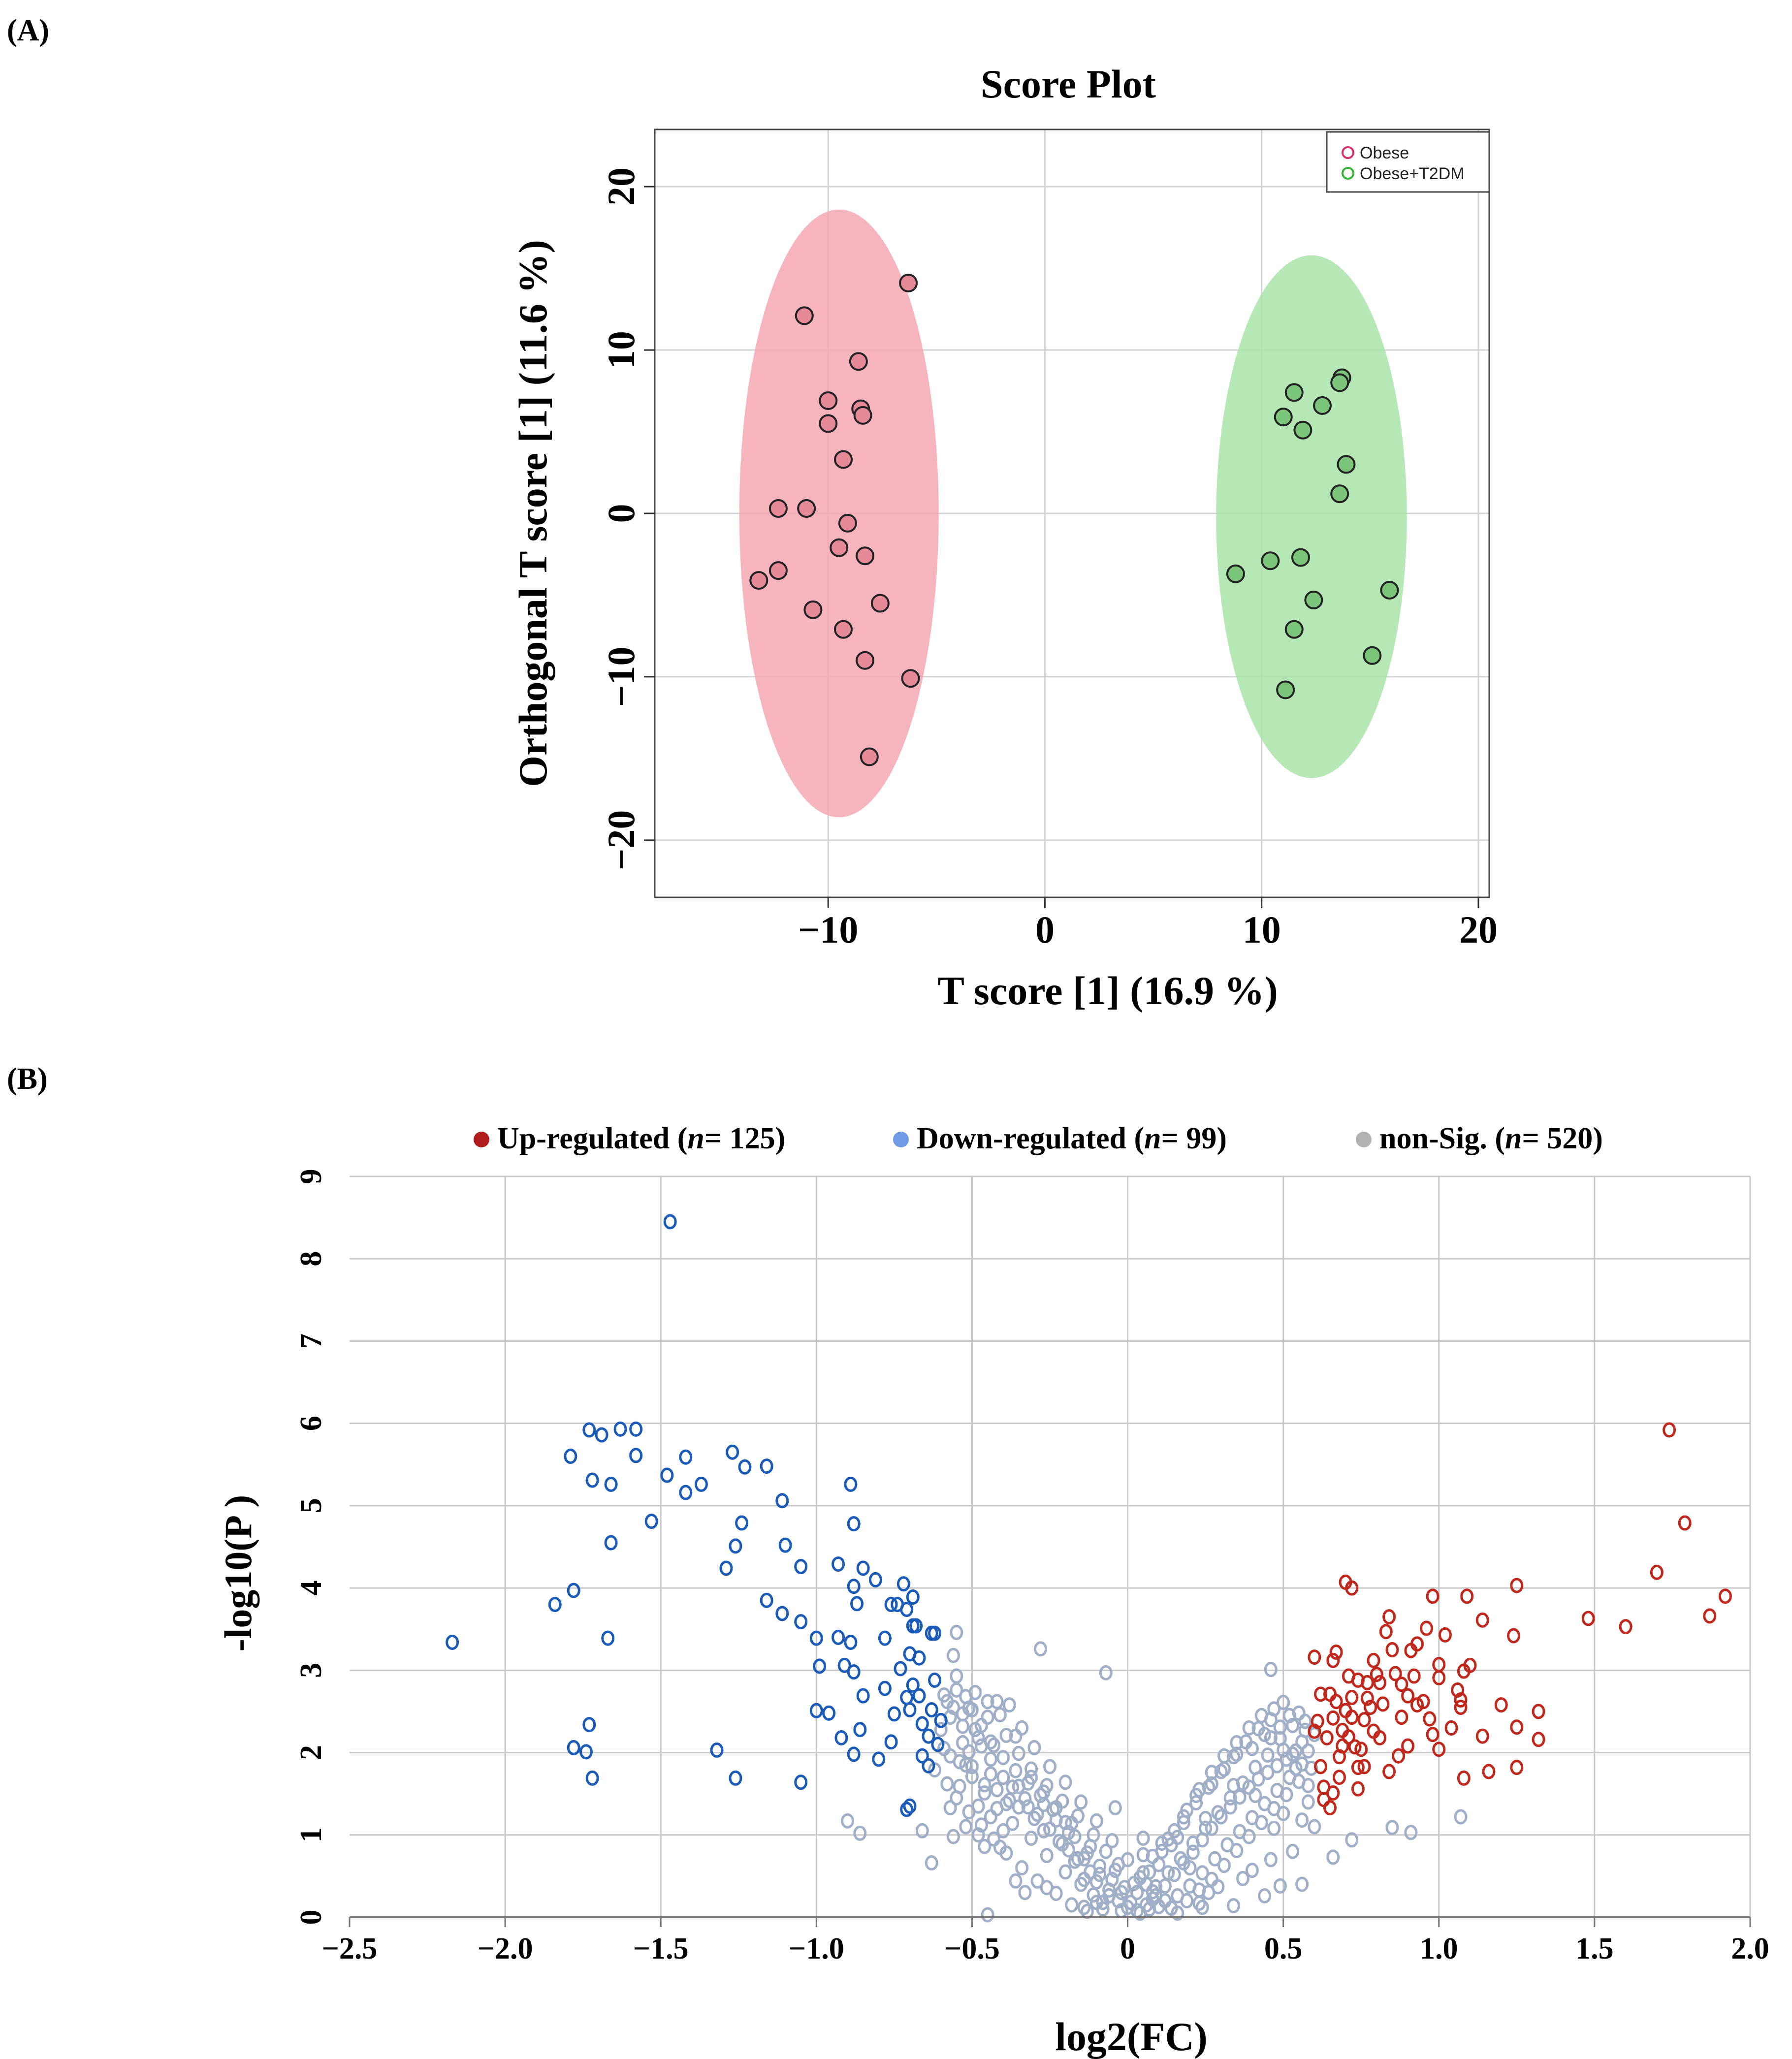 The image size is (1792, 2059). I want to click on score-plot-y-tick-label: −10, so click(621, 677).